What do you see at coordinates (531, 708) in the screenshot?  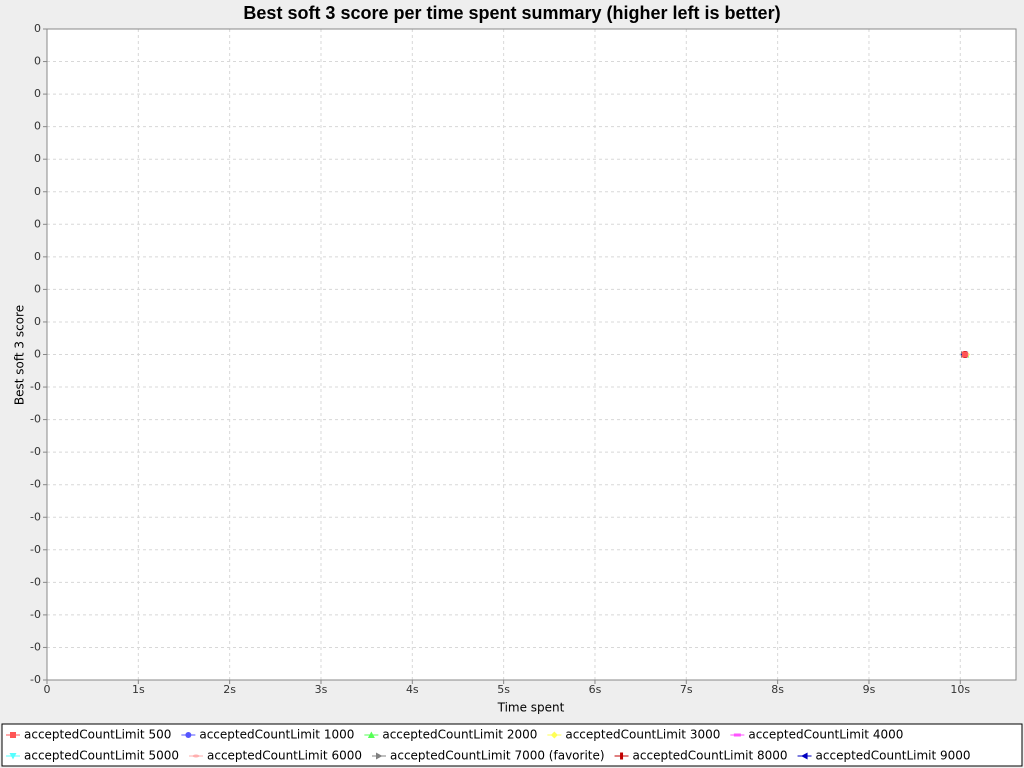 I see `x-axis-label: Time spent` at bounding box center [531, 708].